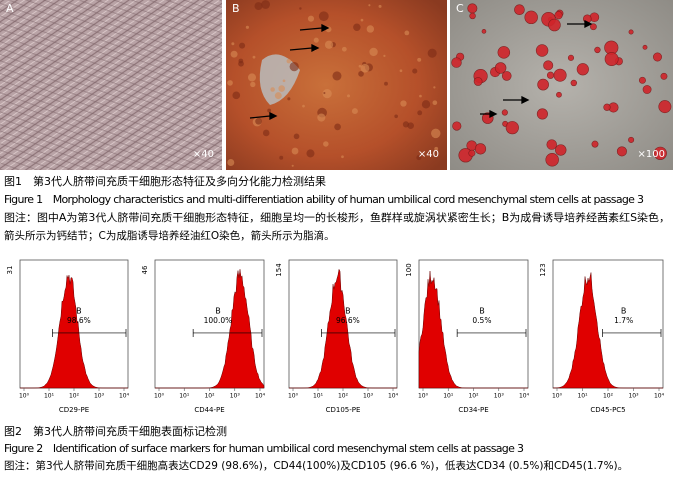 Image resolution: width=675 pixels, height=482 pixels. I want to click on photo-c, so click(561, 85).